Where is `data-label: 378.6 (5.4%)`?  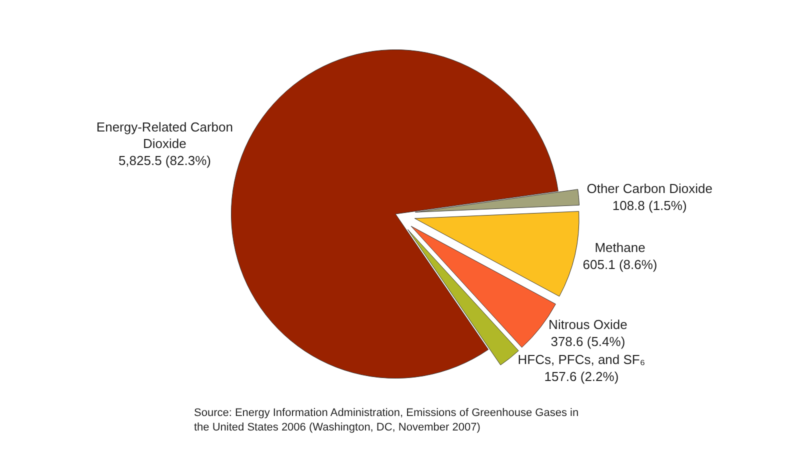 data-label: 378.6 (5.4%) is located at coordinates (588, 342).